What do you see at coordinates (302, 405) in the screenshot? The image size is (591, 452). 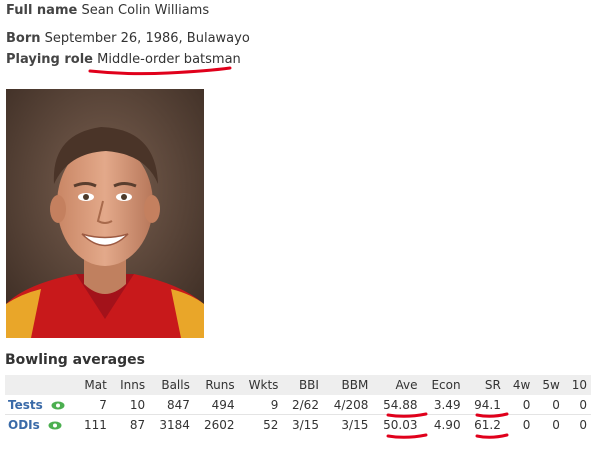 I see `table-cell: 2/62` at bounding box center [302, 405].